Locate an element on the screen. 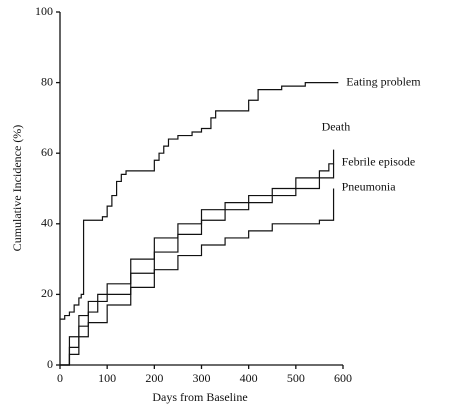  x-tick-label: 200 is located at coordinates (154, 378).